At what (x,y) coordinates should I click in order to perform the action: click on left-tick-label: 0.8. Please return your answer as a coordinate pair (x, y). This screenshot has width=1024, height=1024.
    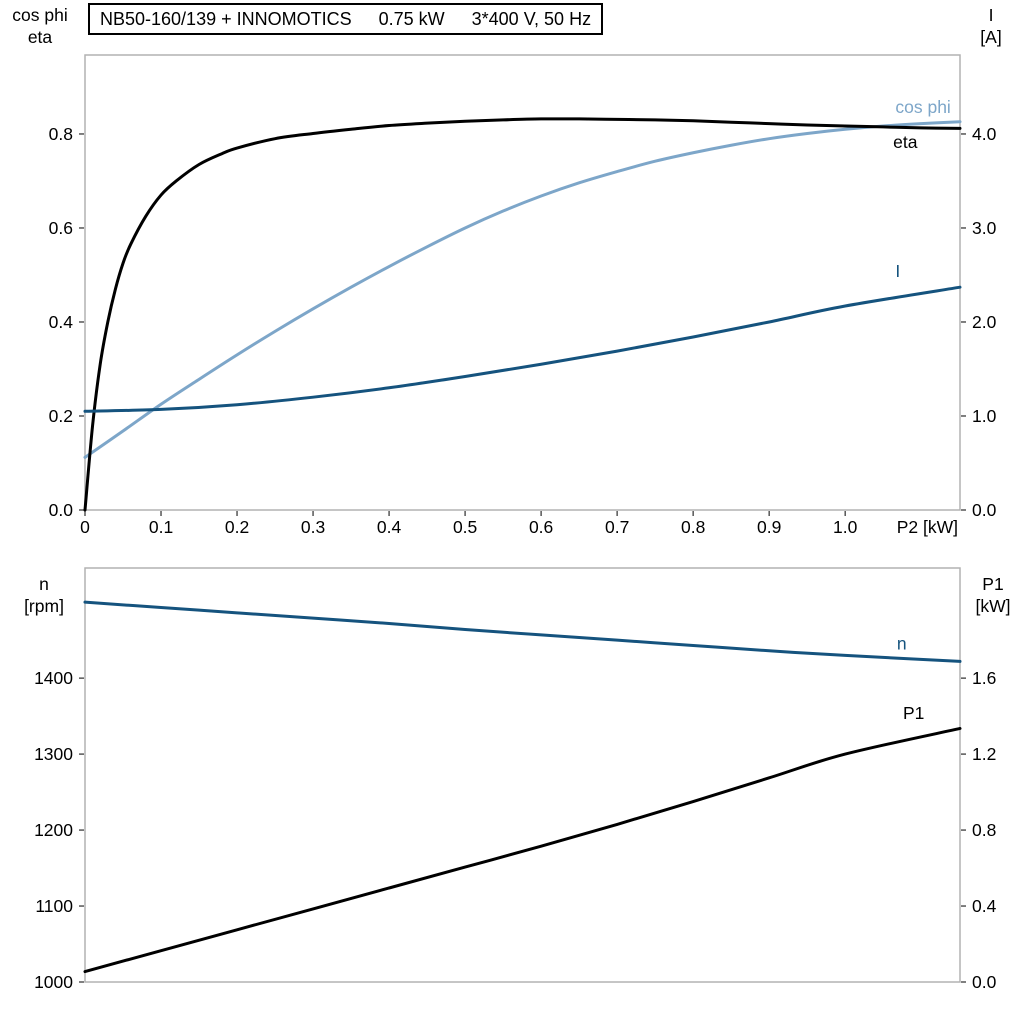
    Looking at the image, I should click on (61, 134).